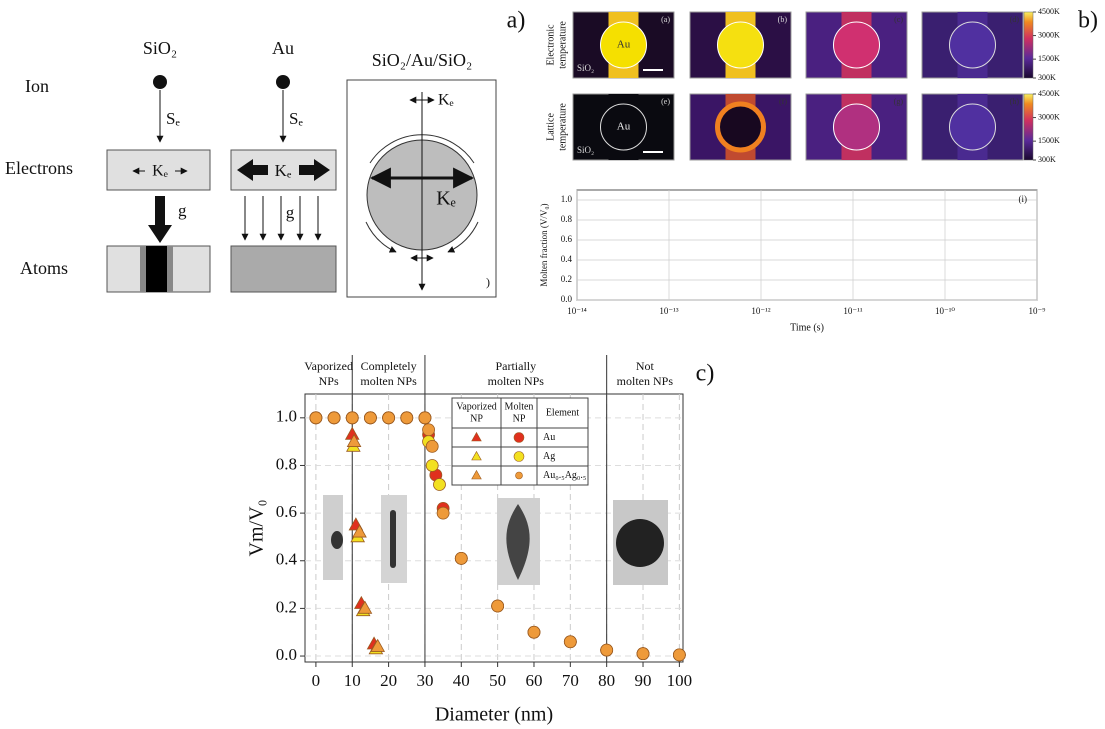 Image resolution: width=1105 pixels, height=729 pixels. What do you see at coordinates (160, 219) in the screenshot?
I see `coupling-arrow` at bounding box center [160, 219].